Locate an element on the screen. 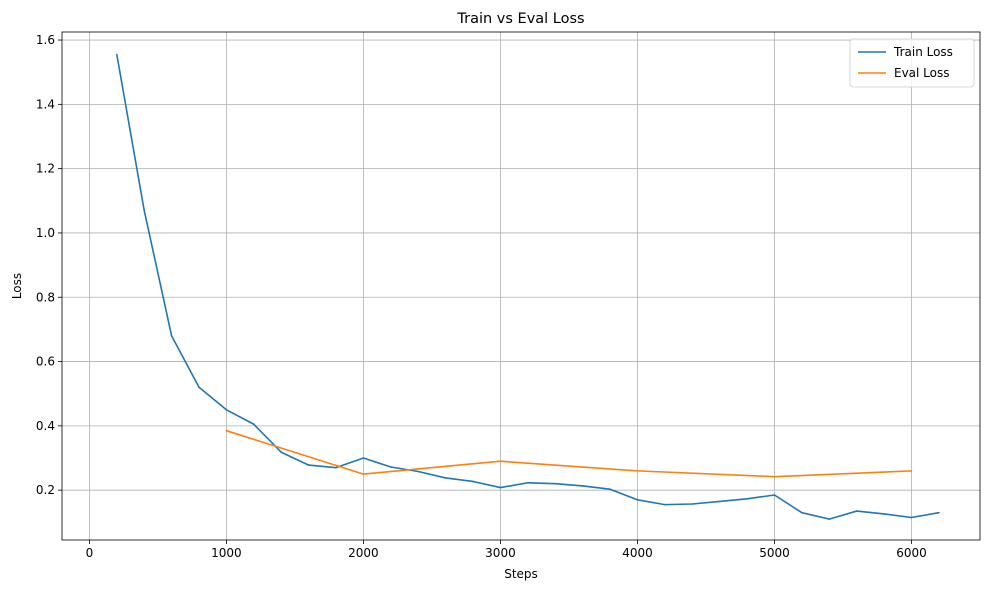 The height and width of the screenshot is (590, 990). x-tick-label: 6000 is located at coordinates (911, 553).